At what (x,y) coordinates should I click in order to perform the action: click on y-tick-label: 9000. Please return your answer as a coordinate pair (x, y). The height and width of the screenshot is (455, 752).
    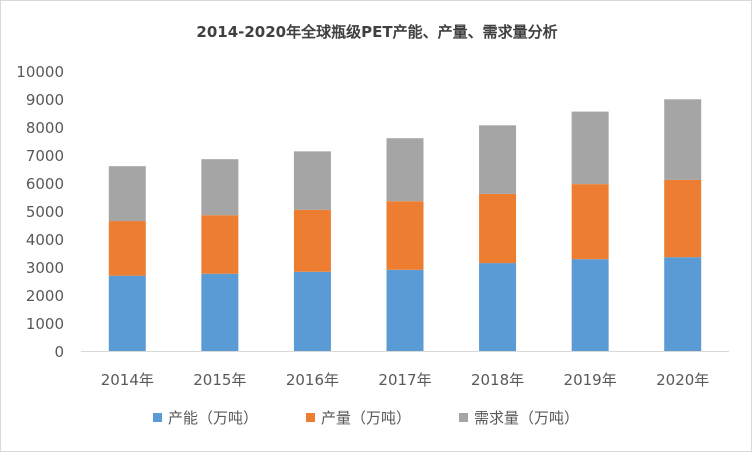
    Looking at the image, I should click on (45, 100).